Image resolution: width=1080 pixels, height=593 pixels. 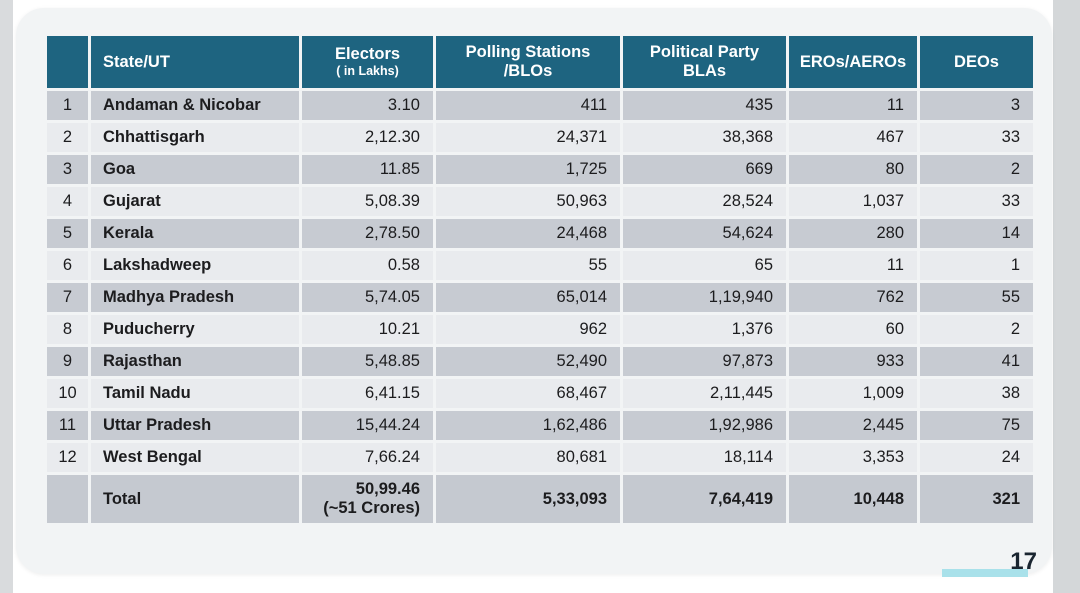 I want to click on total-electors-value: 50,99.46, so click(x=387, y=489).